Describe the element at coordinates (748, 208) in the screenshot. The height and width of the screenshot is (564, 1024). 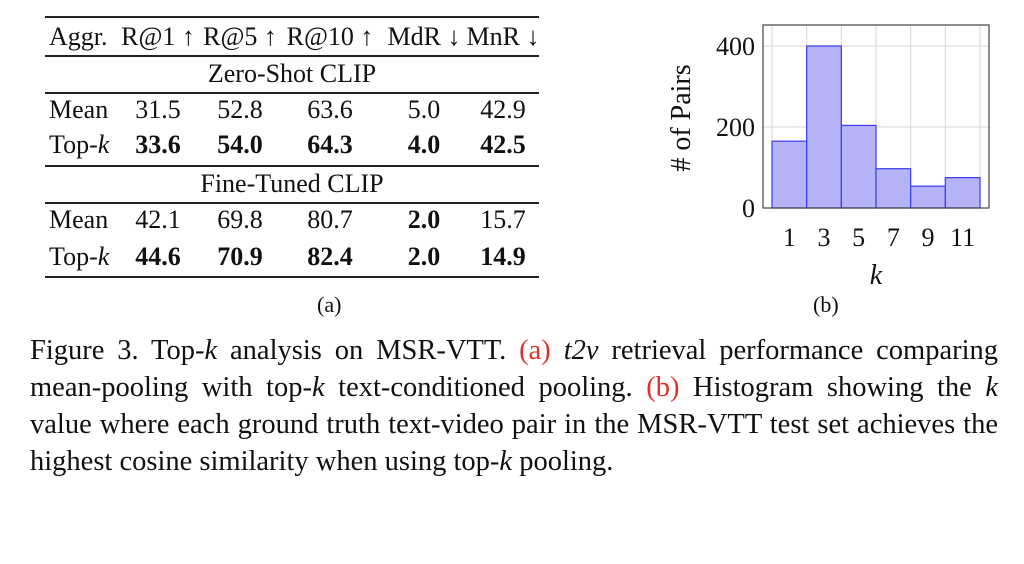
I see `y-tick-label: 0` at that location.